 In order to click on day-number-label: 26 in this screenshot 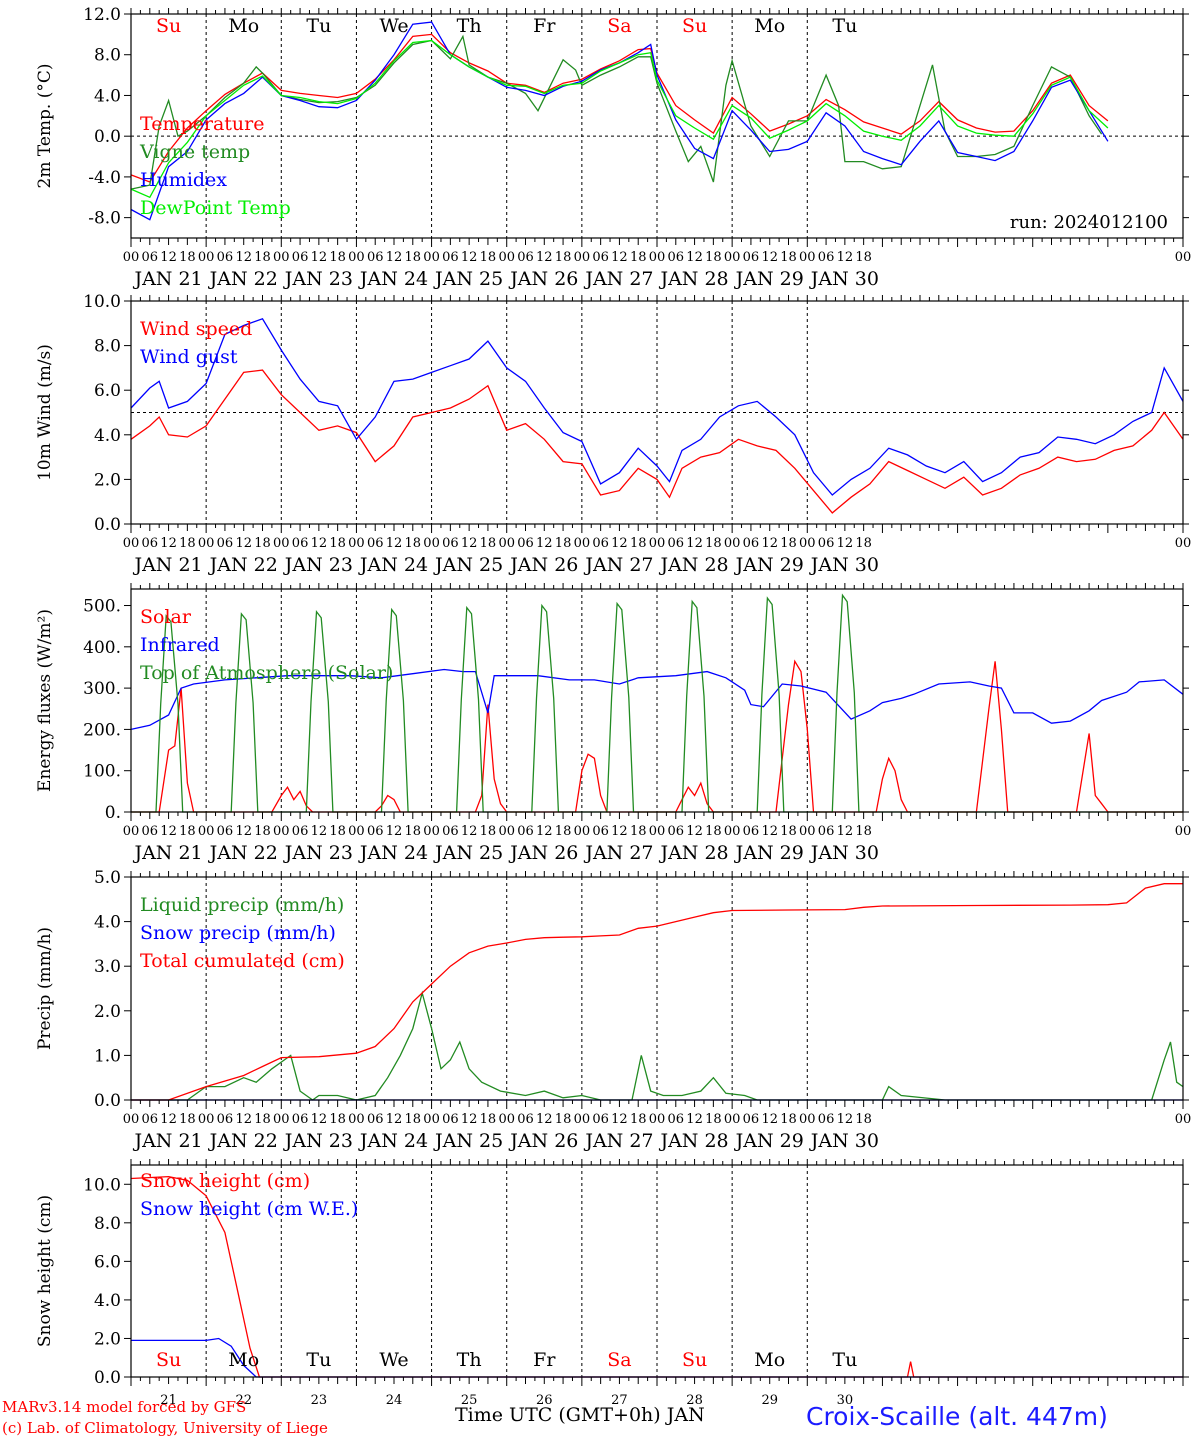, I will do `click(544, 1400)`.